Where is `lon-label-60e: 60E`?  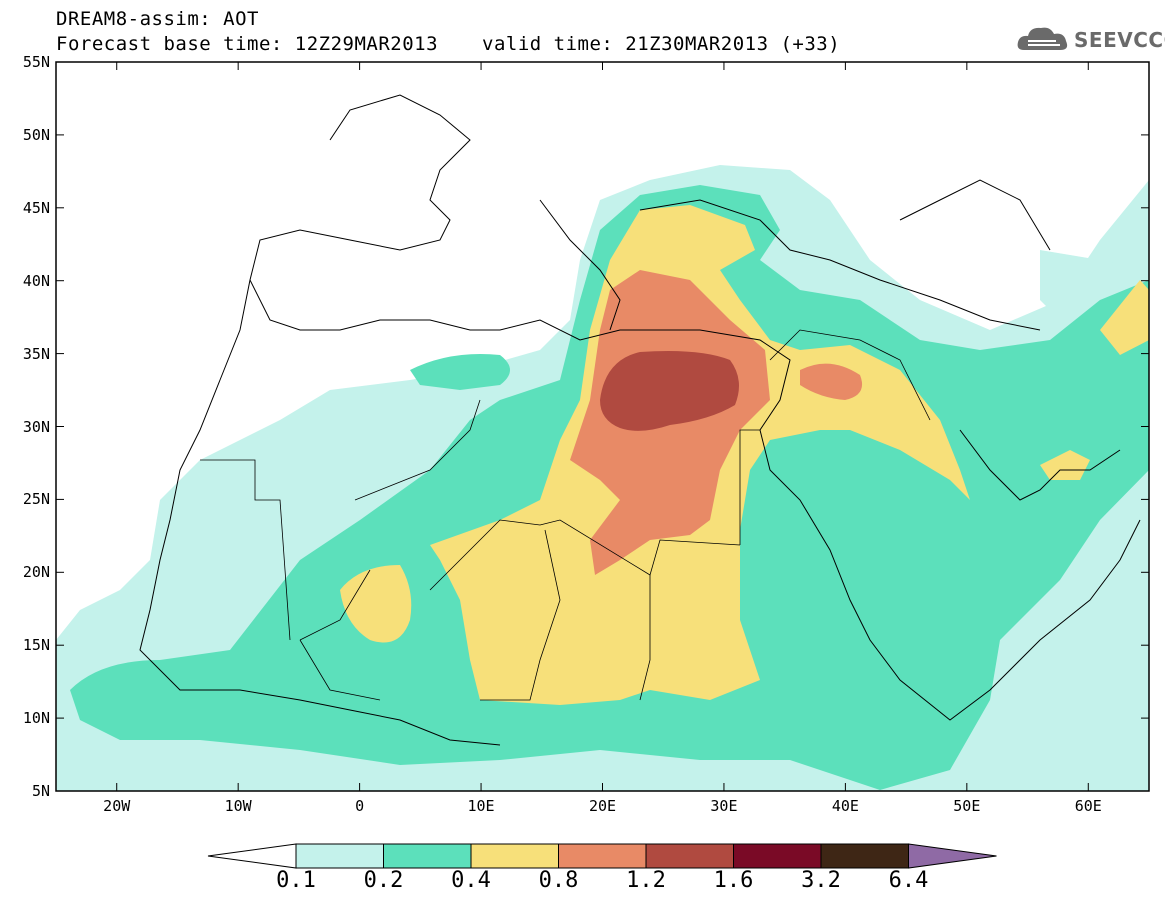 lon-label-60e: 60E is located at coordinates (1088, 806).